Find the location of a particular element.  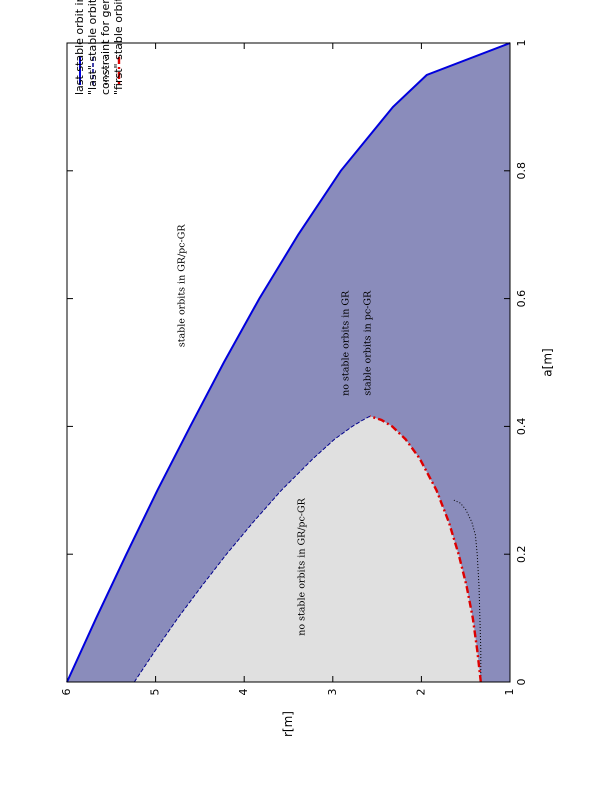

annotation-stable: stable orbits in GR/pc-GR is located at coordinates (182, 286).